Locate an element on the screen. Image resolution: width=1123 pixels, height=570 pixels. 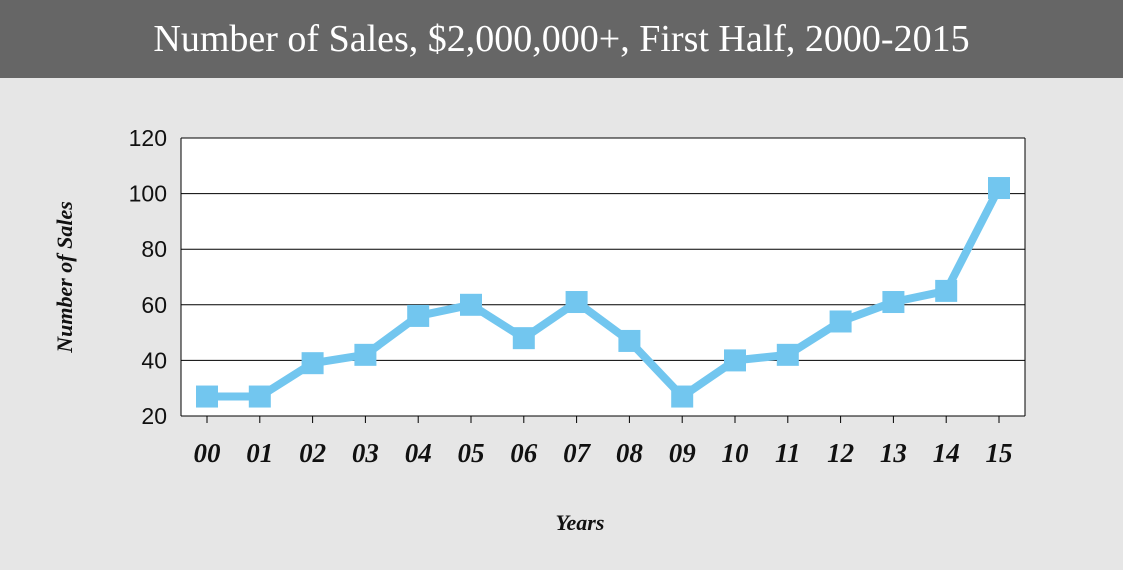
x-tick-label: 14 is located at coordinates (946, 453).